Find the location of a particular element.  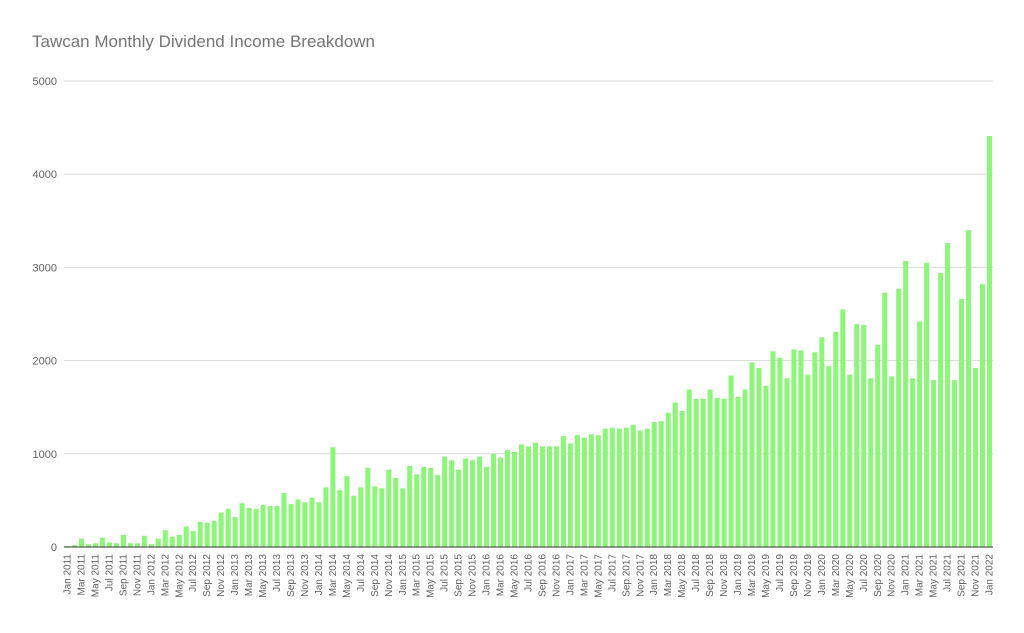

bar-mar-2017 is located at coordinates (584, 492).